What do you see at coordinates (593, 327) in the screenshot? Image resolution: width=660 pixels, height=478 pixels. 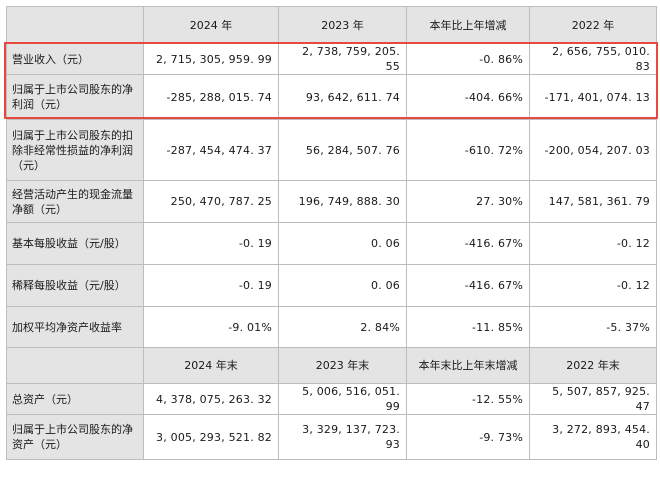 I see `value-cell: -5. 37%` at bounding box center [593, 327].